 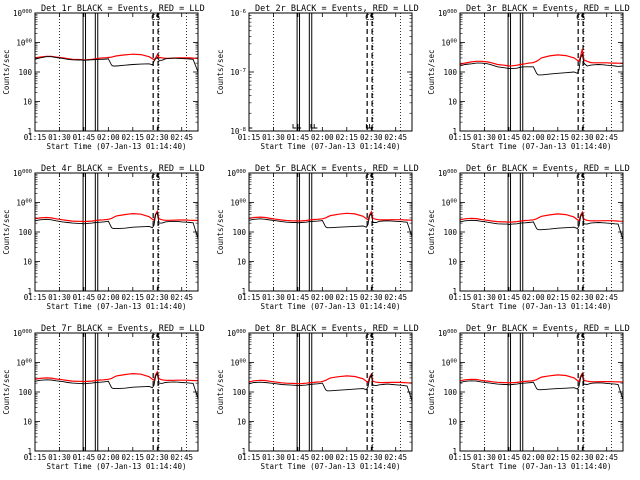 What do you see at coordinates (238, 72) in the screenshot?
I see `y-tick-label: 10-7` at bounding box center [238, 72].